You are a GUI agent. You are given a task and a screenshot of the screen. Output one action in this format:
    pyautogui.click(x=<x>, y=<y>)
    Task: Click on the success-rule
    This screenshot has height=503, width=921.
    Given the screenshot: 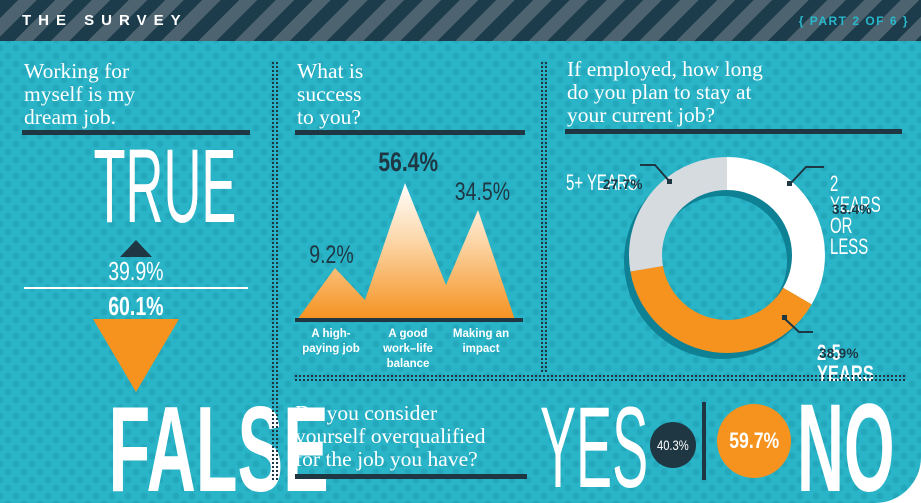 What is the action you would take?
    pyautogui.click(x=410, y=132)
    